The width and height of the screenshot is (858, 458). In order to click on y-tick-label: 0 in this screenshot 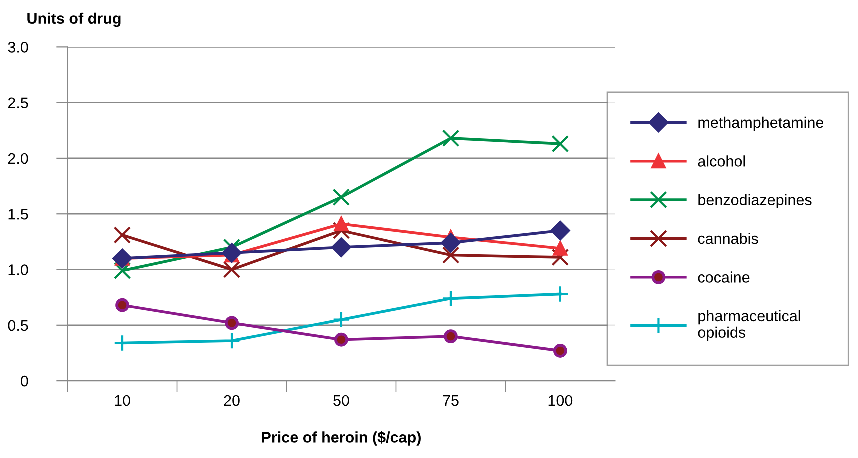, I will do `click(24, 381)`.